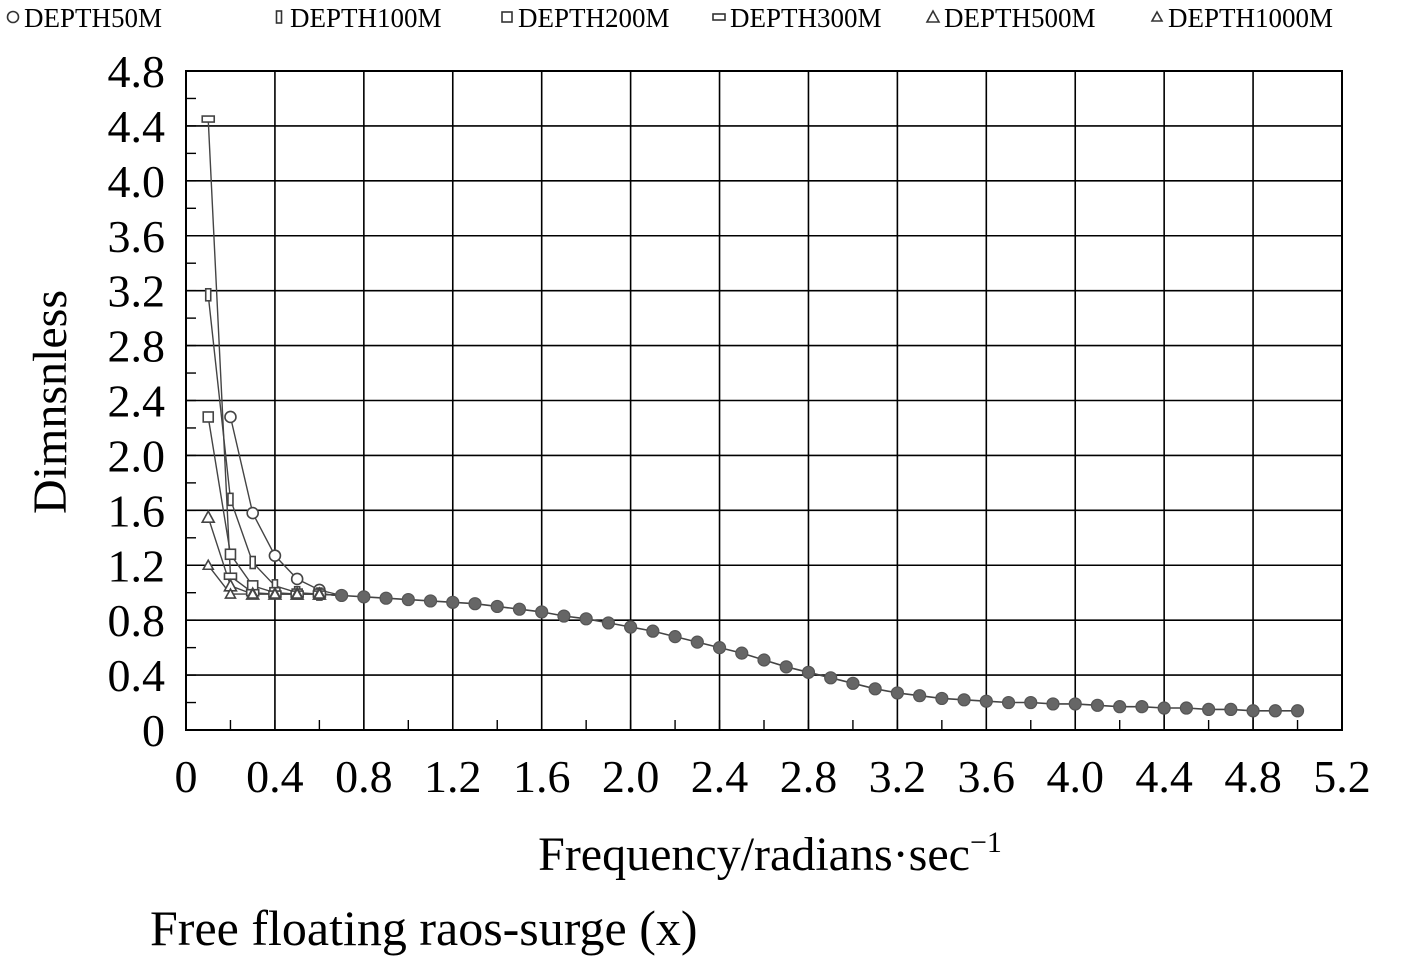  What do you see at coordinates (137, 620) in the screenshot?
I see `y-tick-label: 0.8` at bounding box center [137, 620].